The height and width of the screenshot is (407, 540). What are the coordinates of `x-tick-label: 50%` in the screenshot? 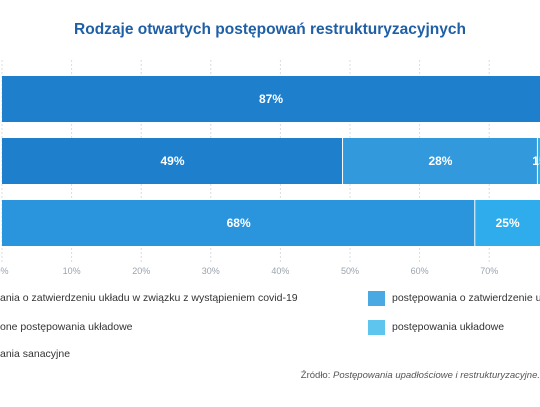 It's located at (350, 271).